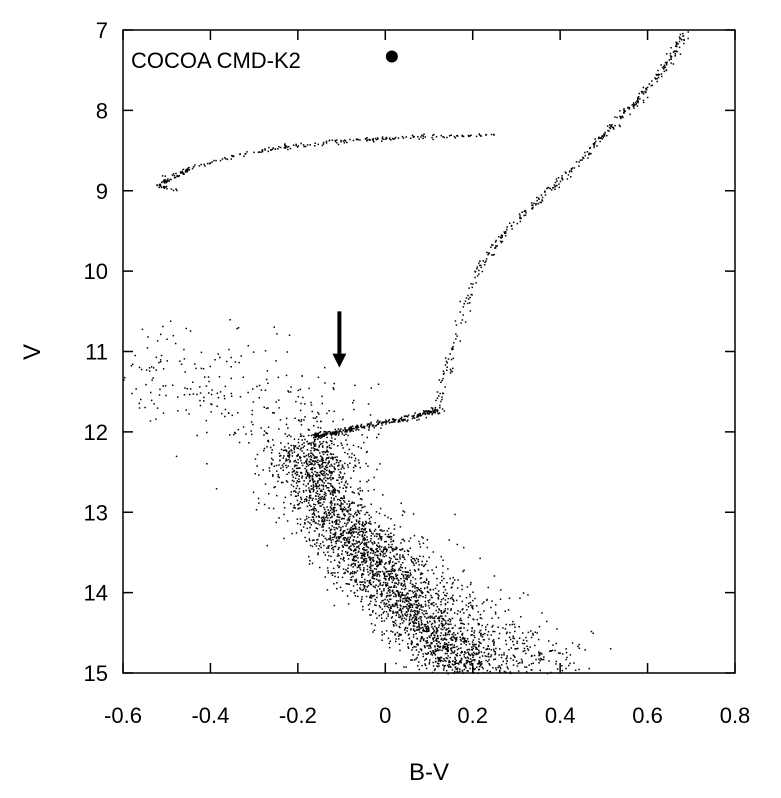  What do you see at coordinates (735, 715) in the screenshot?
I see `x-tick-label: 0.8` at bounding box center [735, 715].